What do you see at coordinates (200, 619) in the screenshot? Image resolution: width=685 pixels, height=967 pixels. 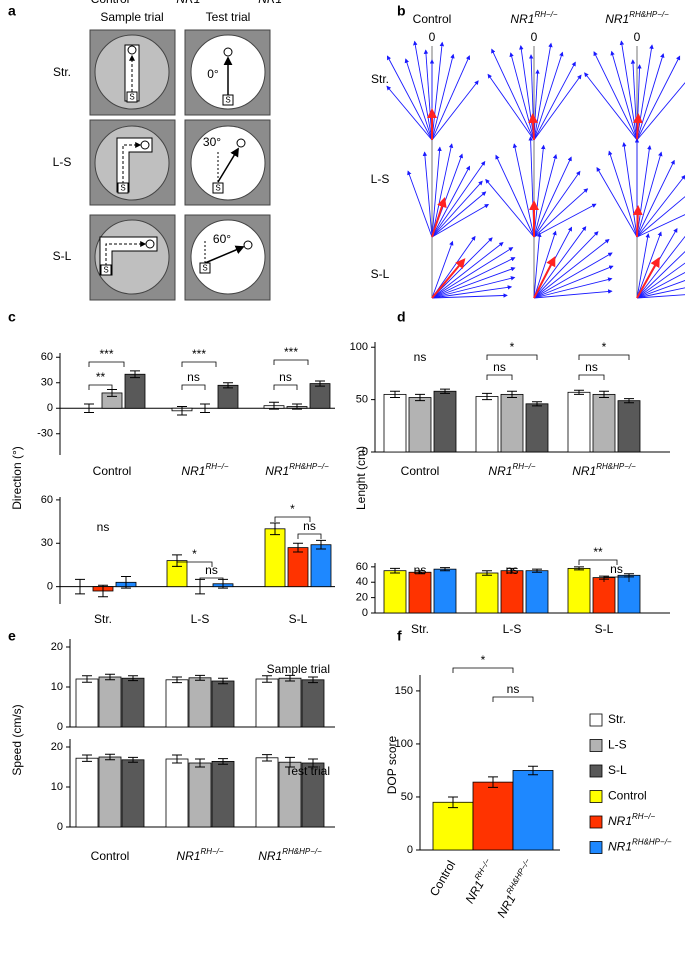 I see `x-tick-label: L-S` at bounding box center [200, 619].